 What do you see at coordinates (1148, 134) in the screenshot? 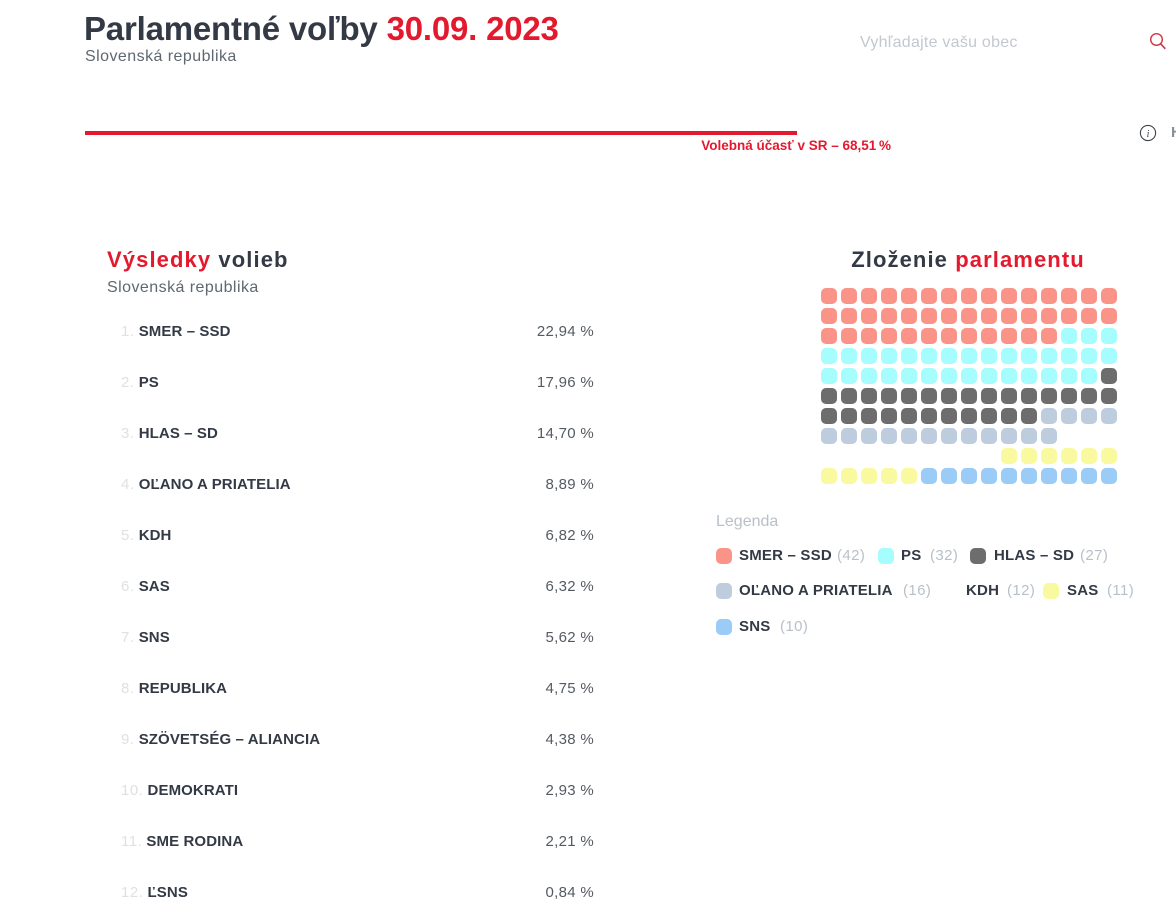
I see `svg-text: i` at bounding box center [1148, 134].